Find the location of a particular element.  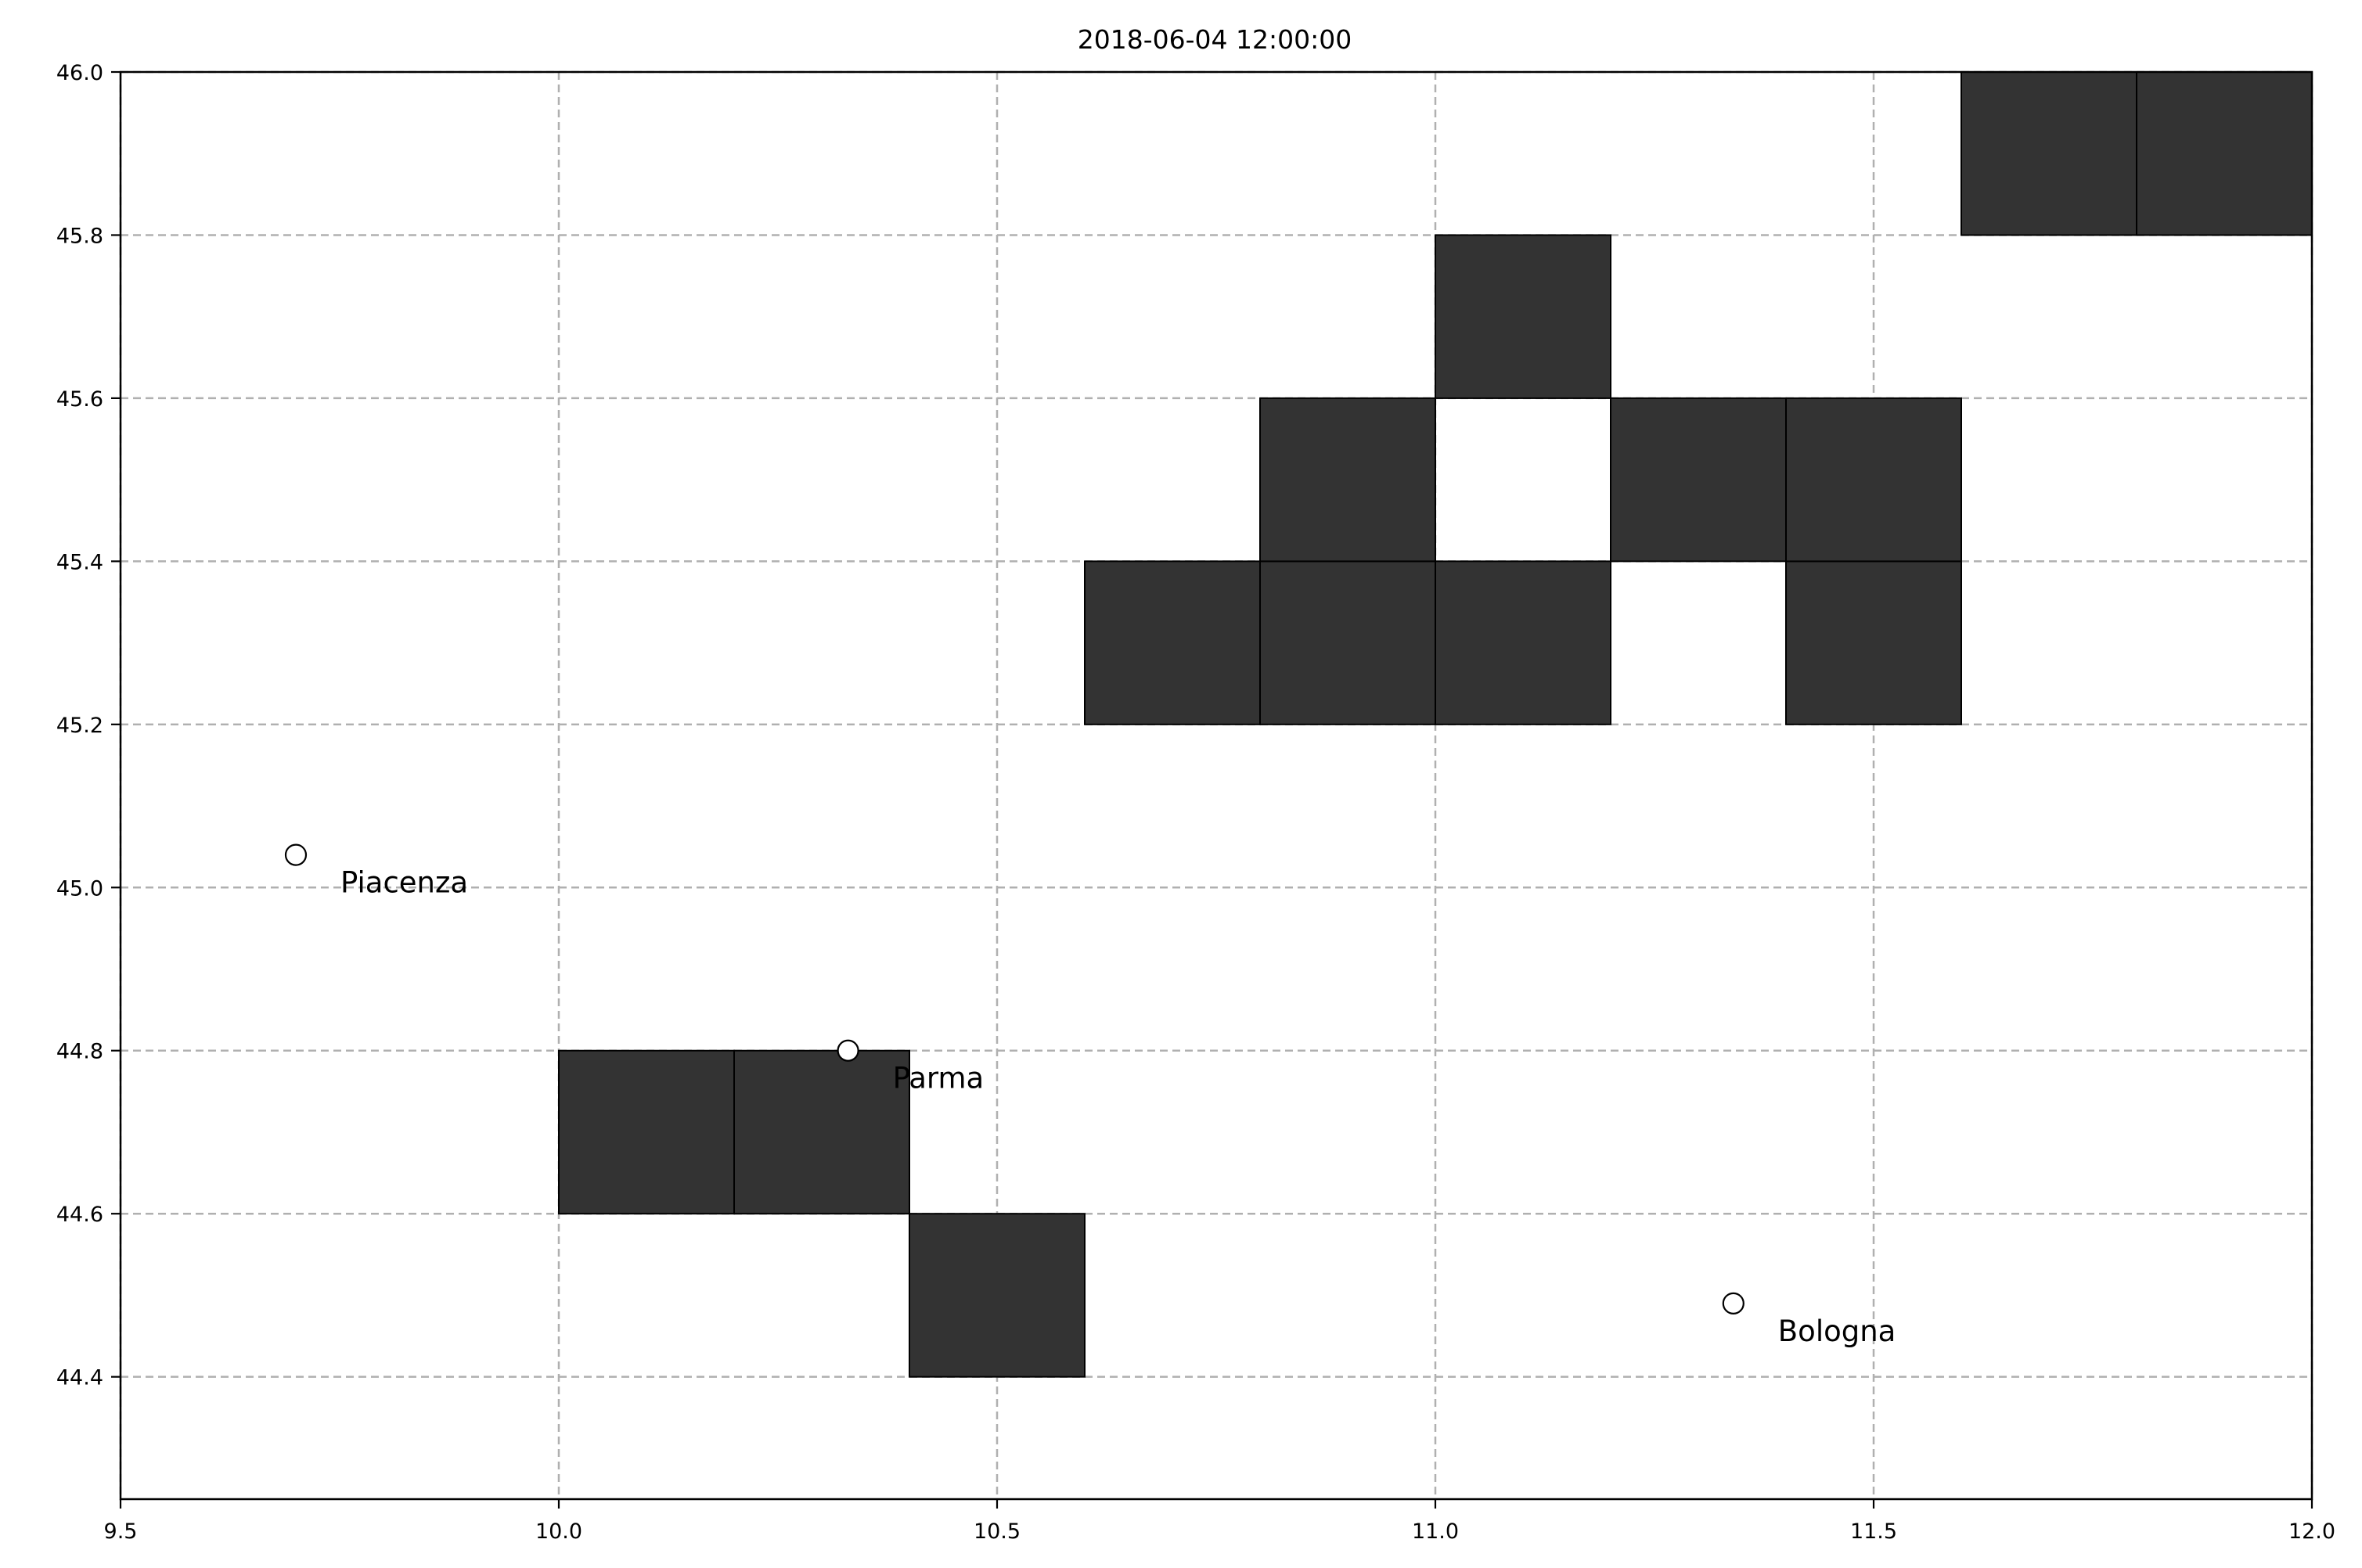

x-tick-label: 12.0 is located at coordinates (2311, 1532).